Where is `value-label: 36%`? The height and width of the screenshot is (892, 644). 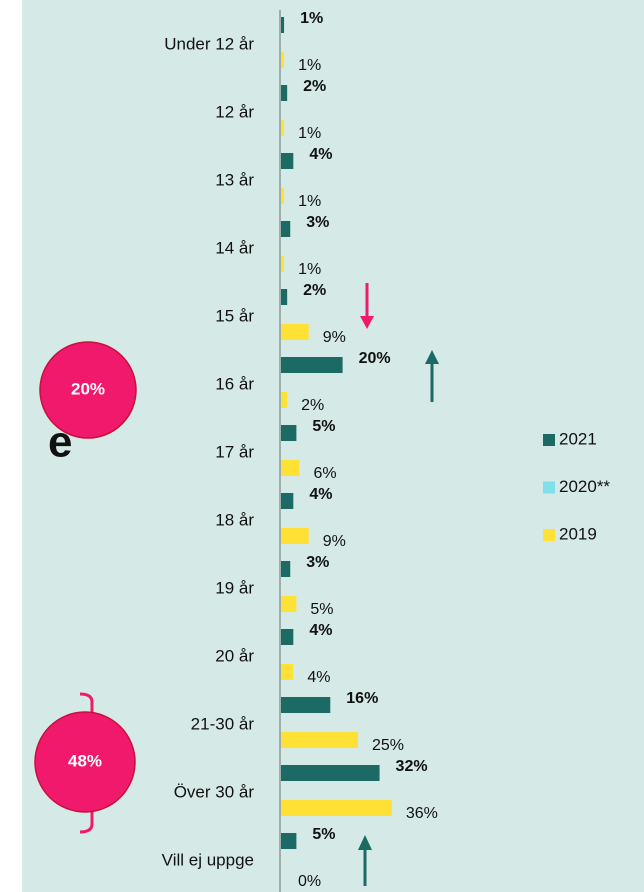
value-label: 36% is located at coordinates (422, 813).